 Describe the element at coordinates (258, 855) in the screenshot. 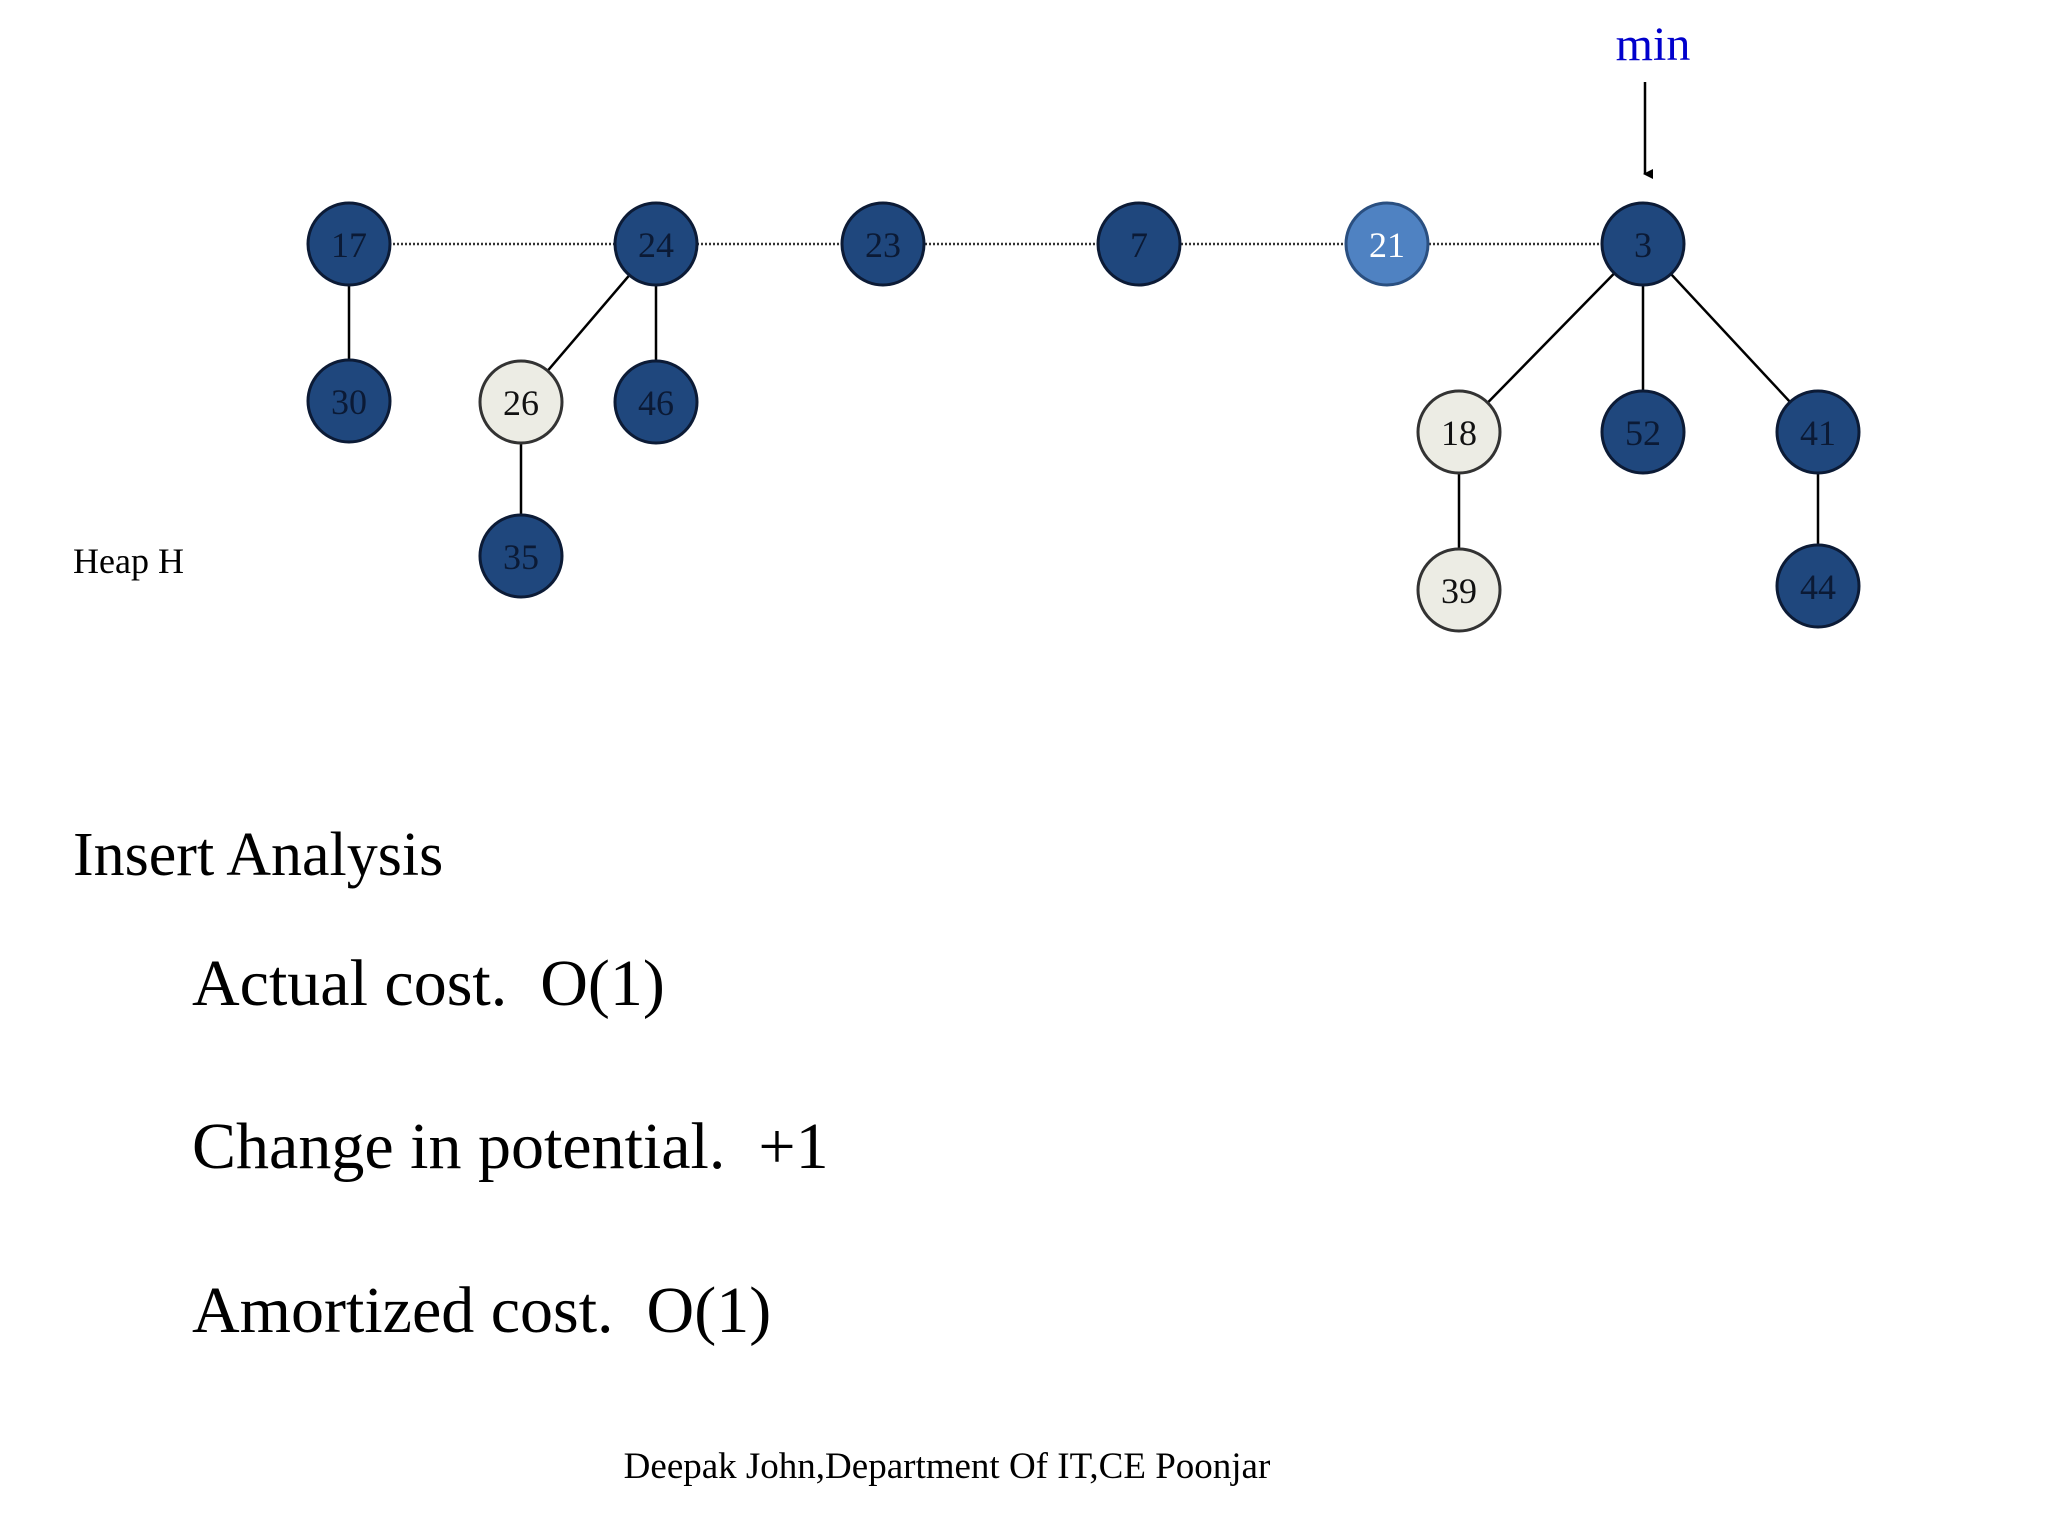

I see `title: Insert Analysis` at that location.